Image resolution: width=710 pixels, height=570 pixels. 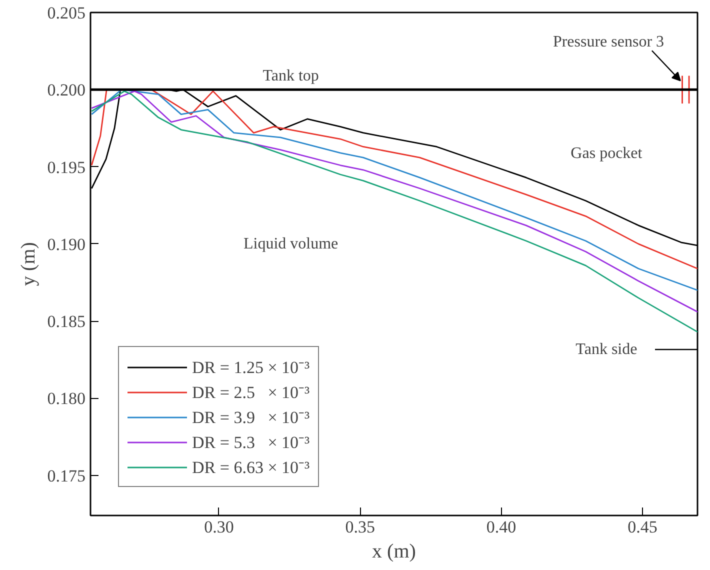 I want to click on legend-label: DR = 3.9 × 10⁻³, so click(x=251, y=417).